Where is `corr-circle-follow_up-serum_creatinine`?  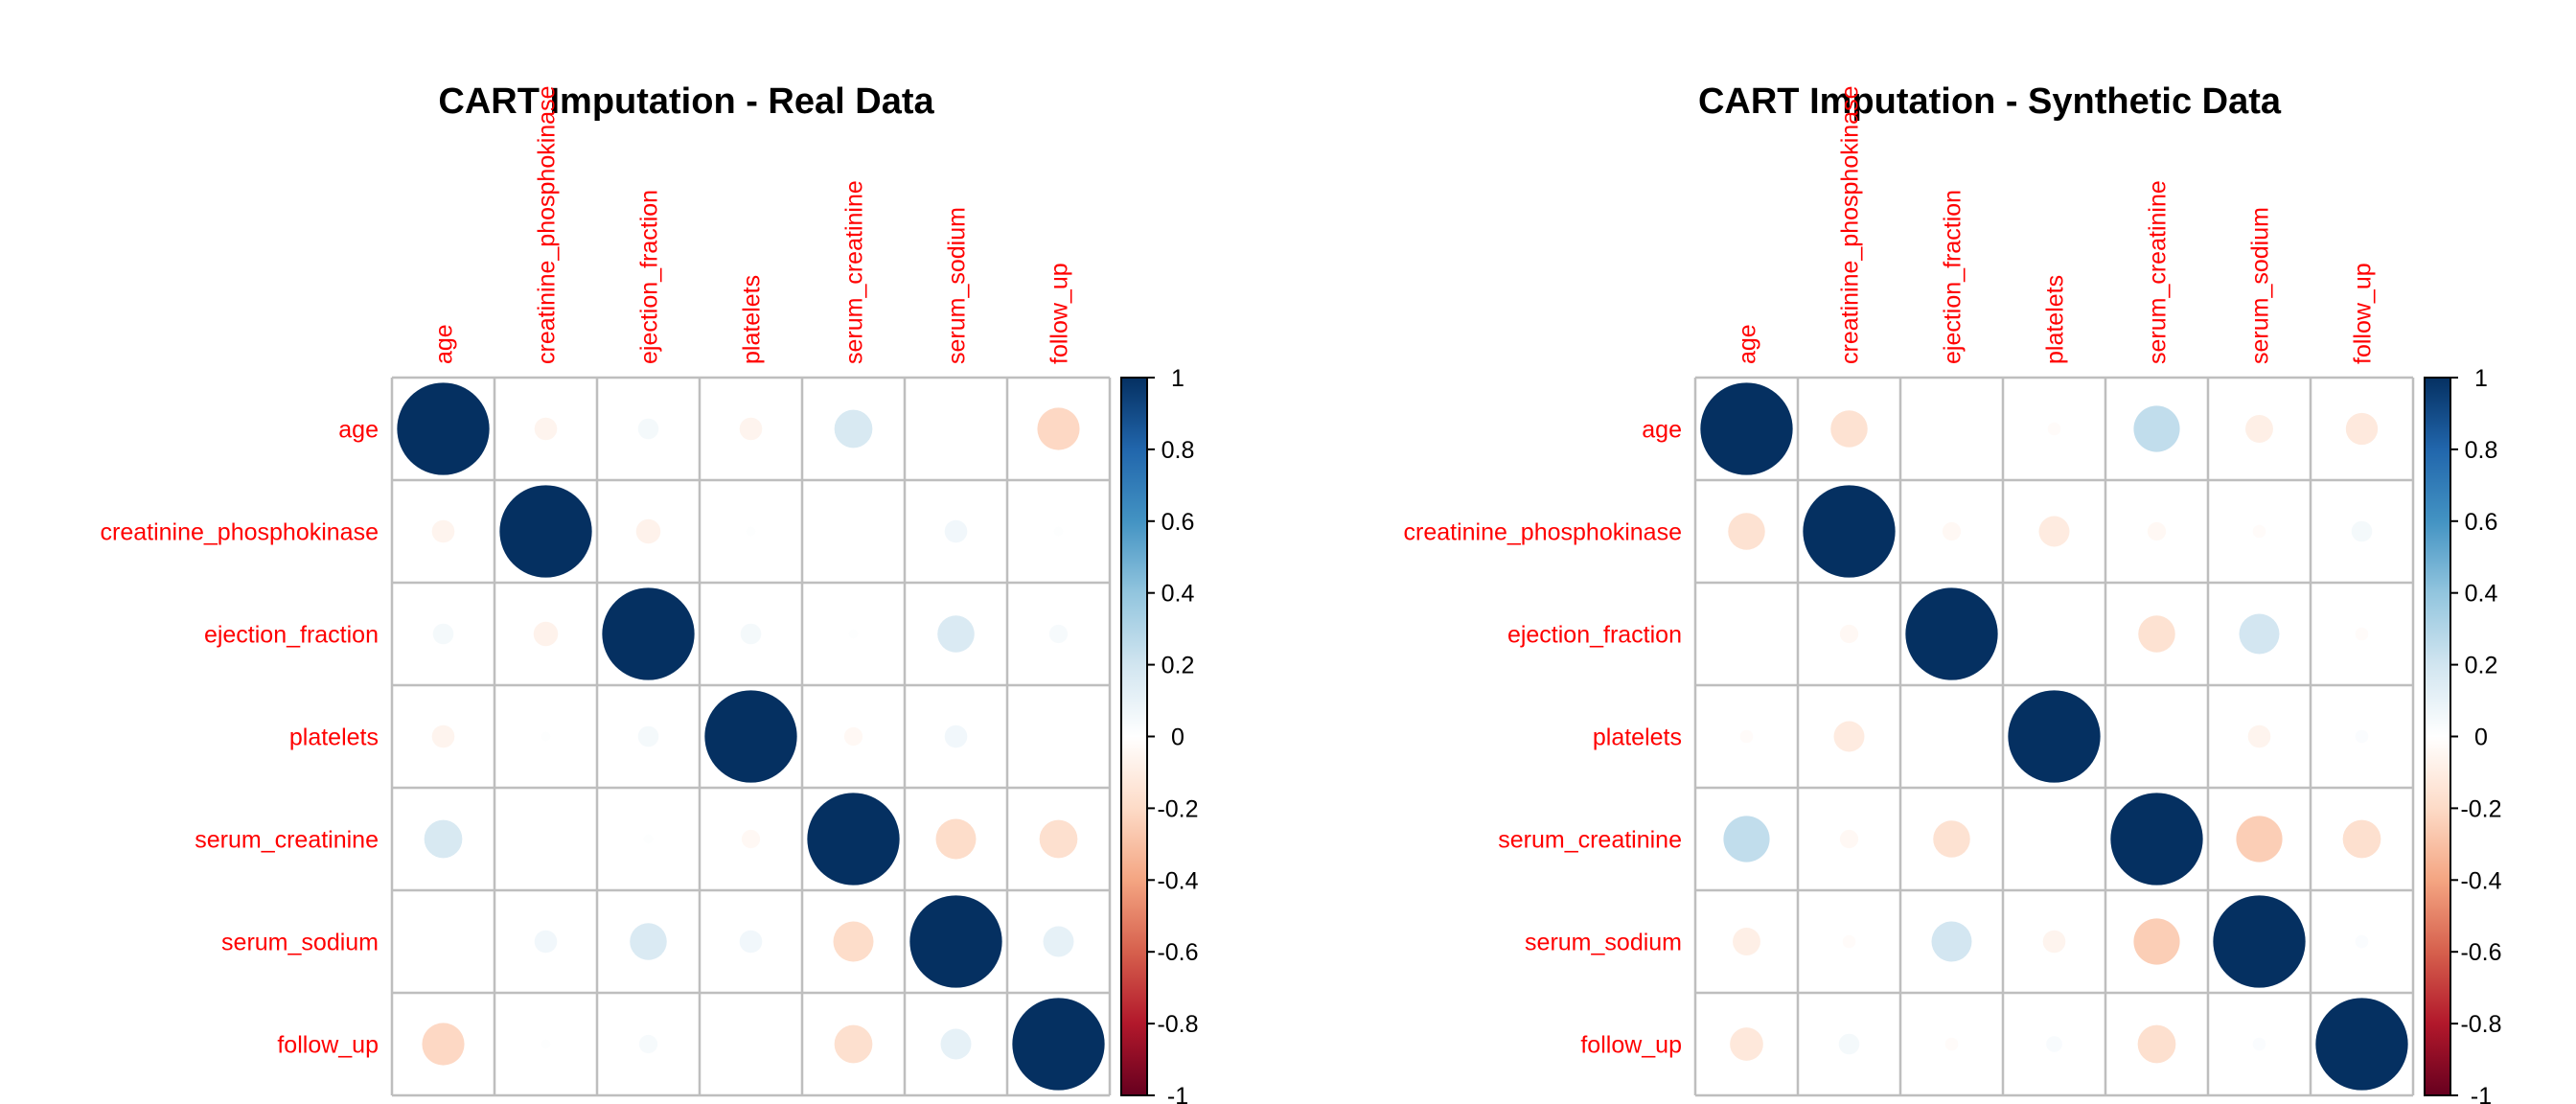
corr-circle-follow_up-serum_creatinine is located at coordinates (2156, 1044).